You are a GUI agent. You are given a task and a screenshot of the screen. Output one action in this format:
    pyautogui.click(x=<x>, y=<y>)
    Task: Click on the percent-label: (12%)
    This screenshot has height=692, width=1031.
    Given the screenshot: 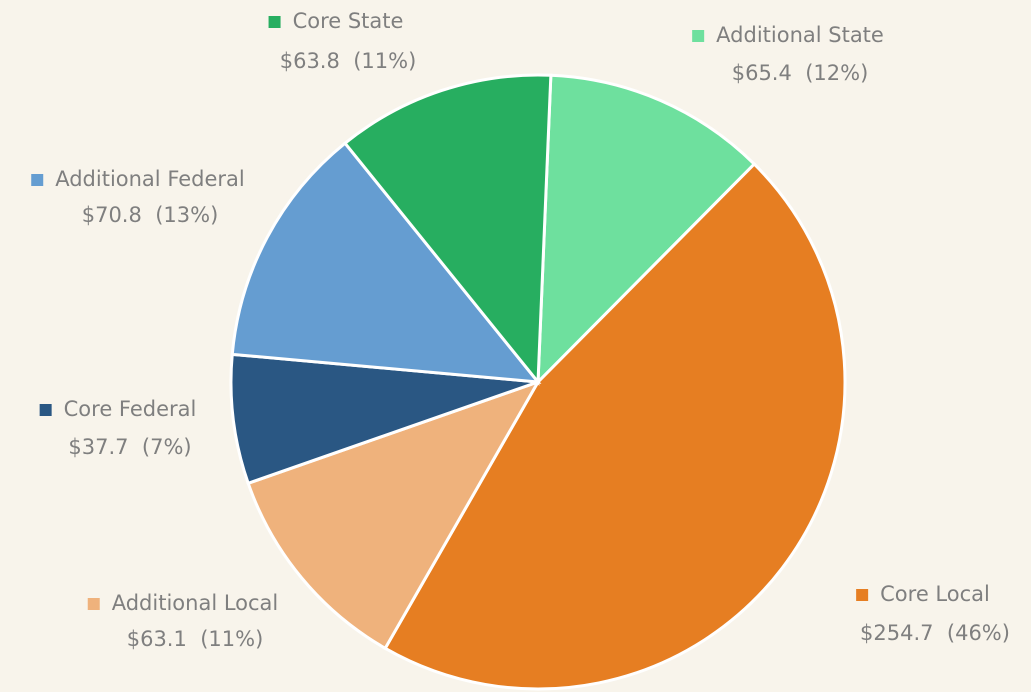 What is the action you would take?
    pyautogui.click(x=836, y=73)
    